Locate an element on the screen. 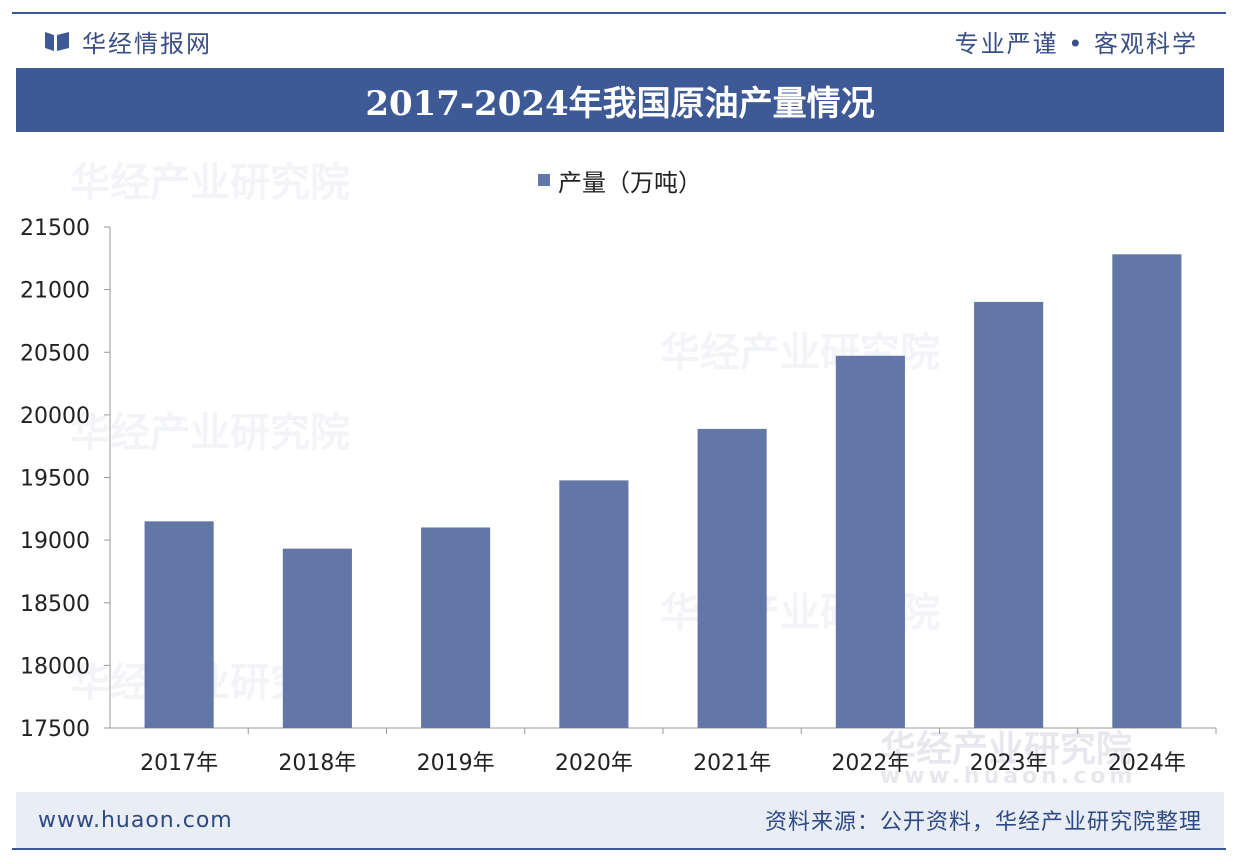 Image resolution: width=1240 pixels, height=864 pixels. brand: 华经情报网 is located at coordinates (114, 41).